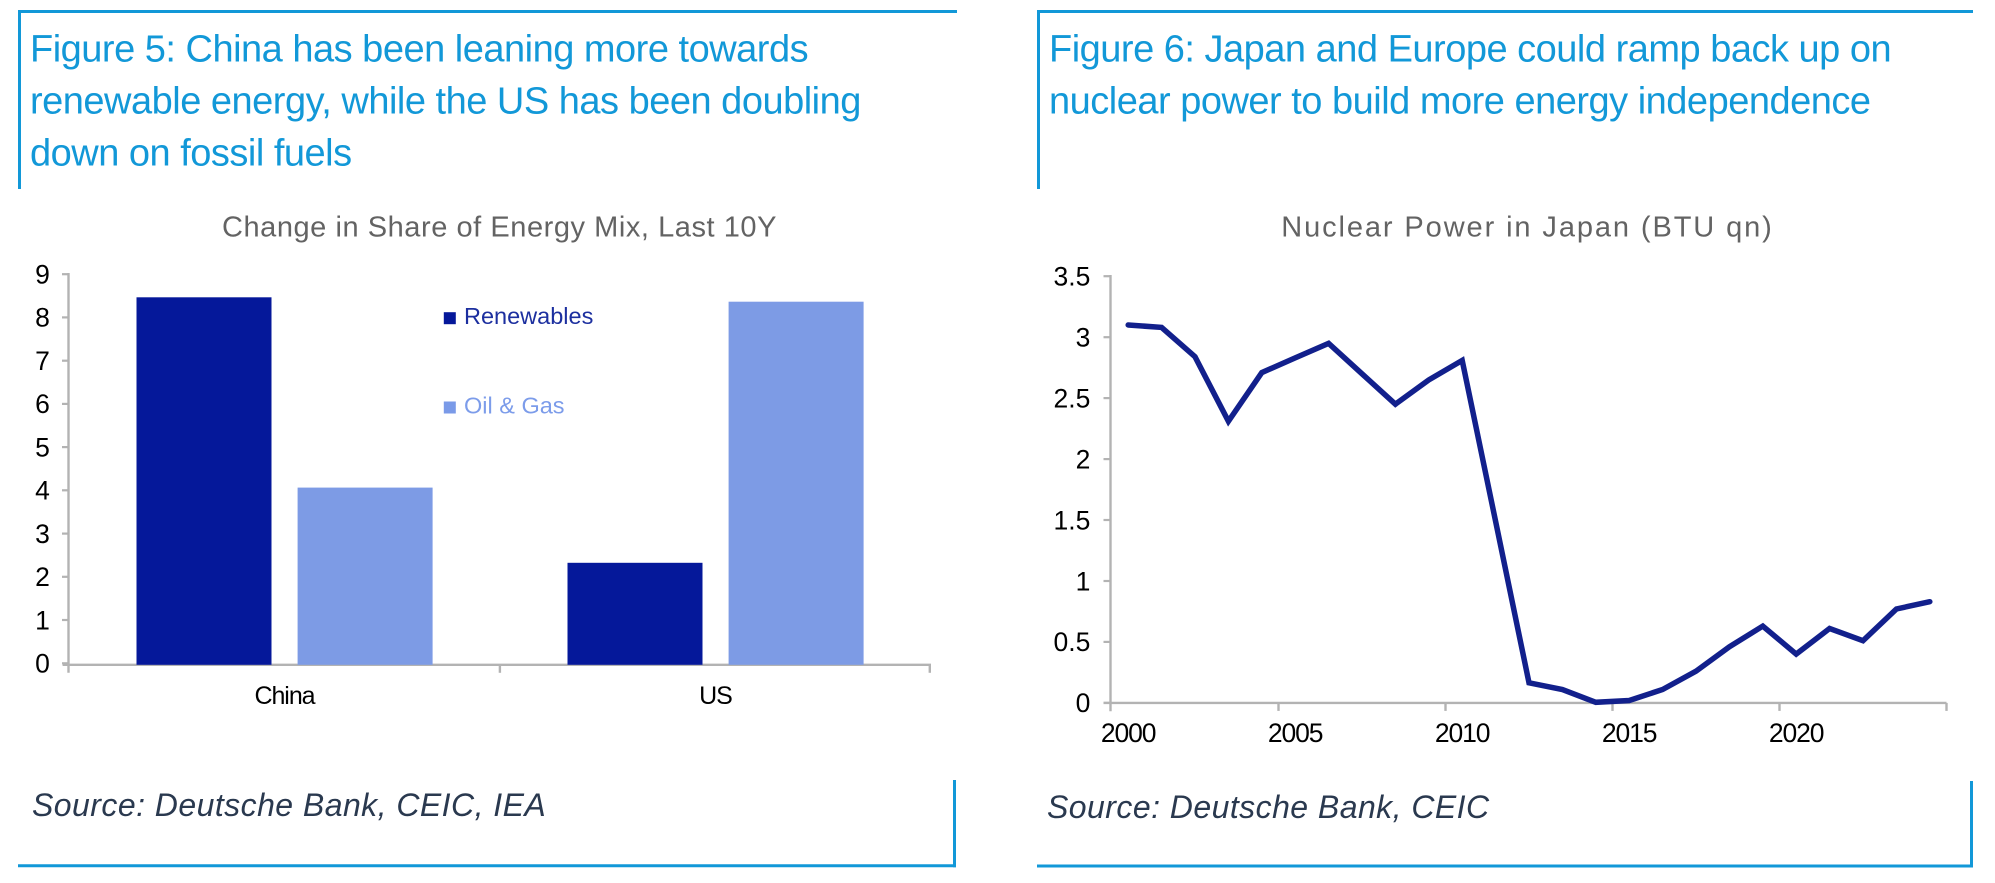 The height and width of the screenshot is (883, 1995). What do you see at coordinates (42, 447) in the screenshot?
I see `svg-text: 5` at bounding box center [42, 447].